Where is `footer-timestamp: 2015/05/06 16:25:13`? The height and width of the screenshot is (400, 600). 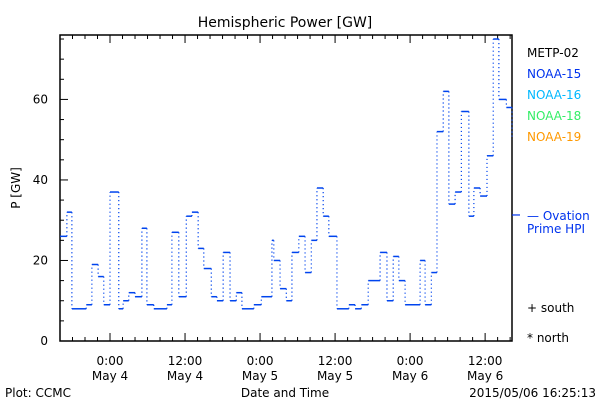 footer-timestamp: 2015/05/06 16:25:13 is located at coordinates (532, 393).